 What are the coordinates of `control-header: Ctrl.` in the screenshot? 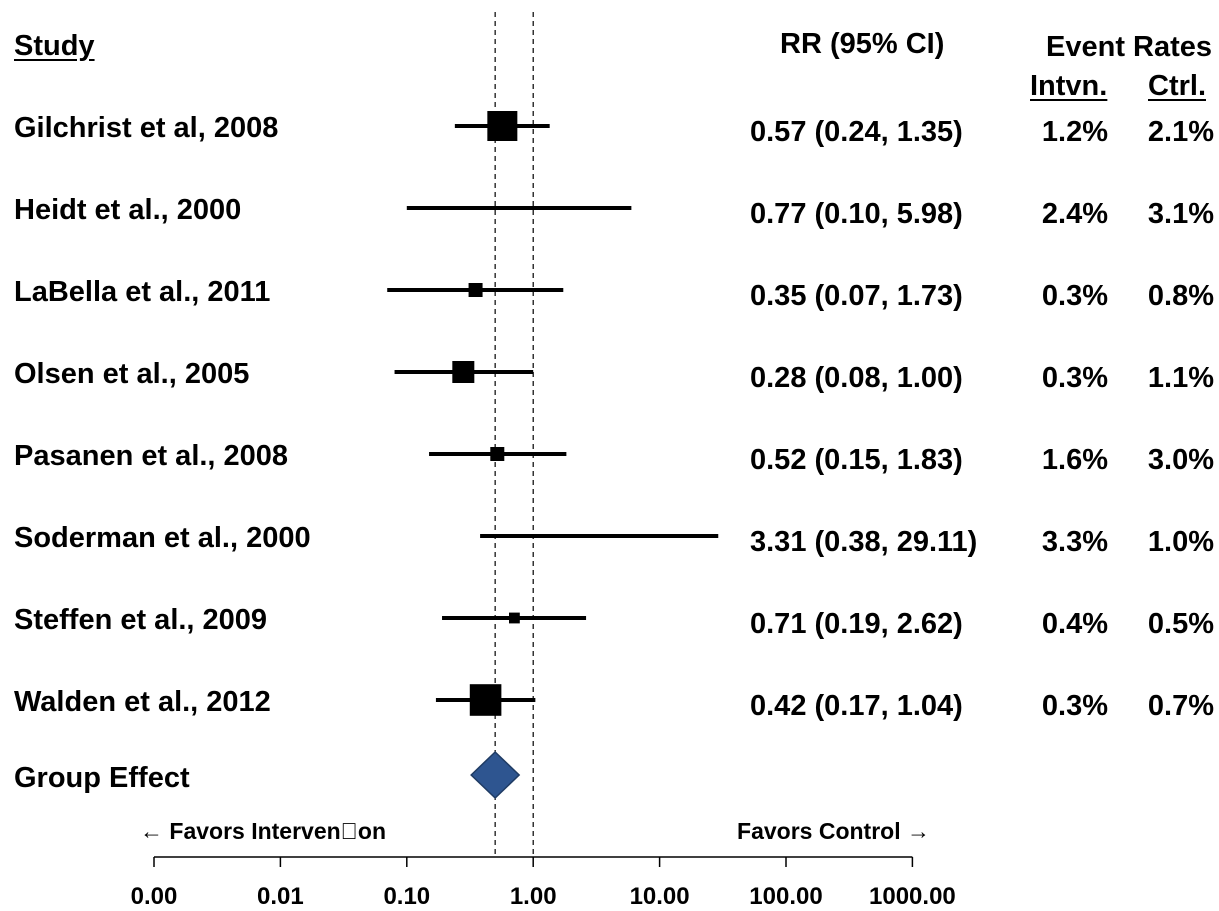 It's located at (1177, 86).